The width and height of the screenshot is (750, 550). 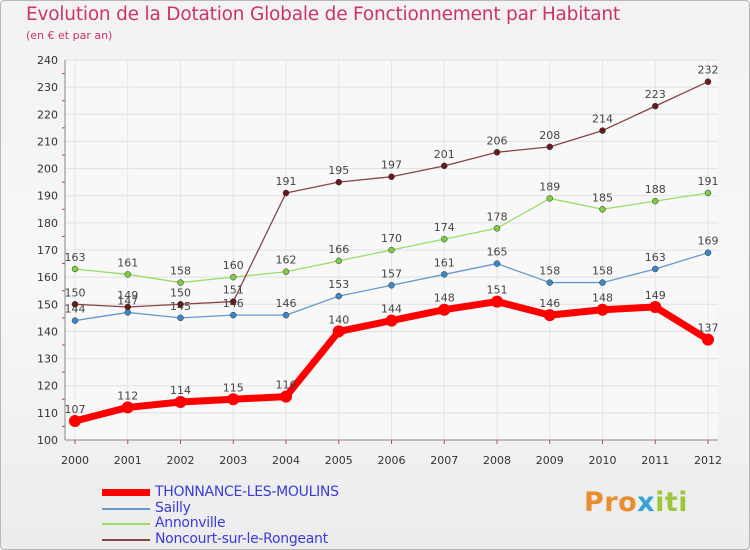 I want to click on data-label: 165, so click(x=497, y=252).